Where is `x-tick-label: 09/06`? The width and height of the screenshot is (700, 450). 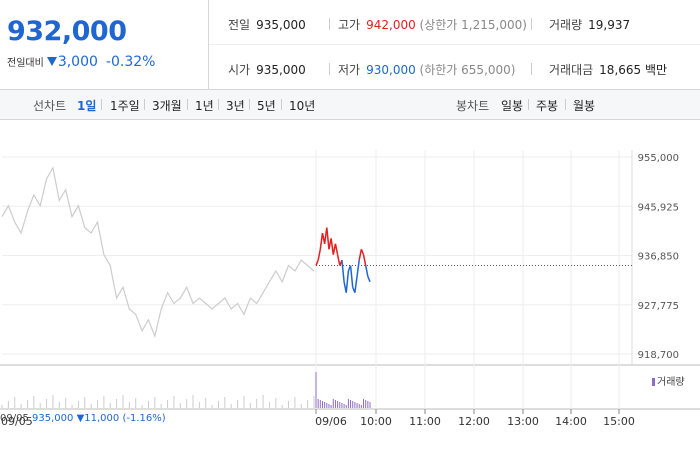
x-tick-label: 09/06 is located at coordinates (331, 421).